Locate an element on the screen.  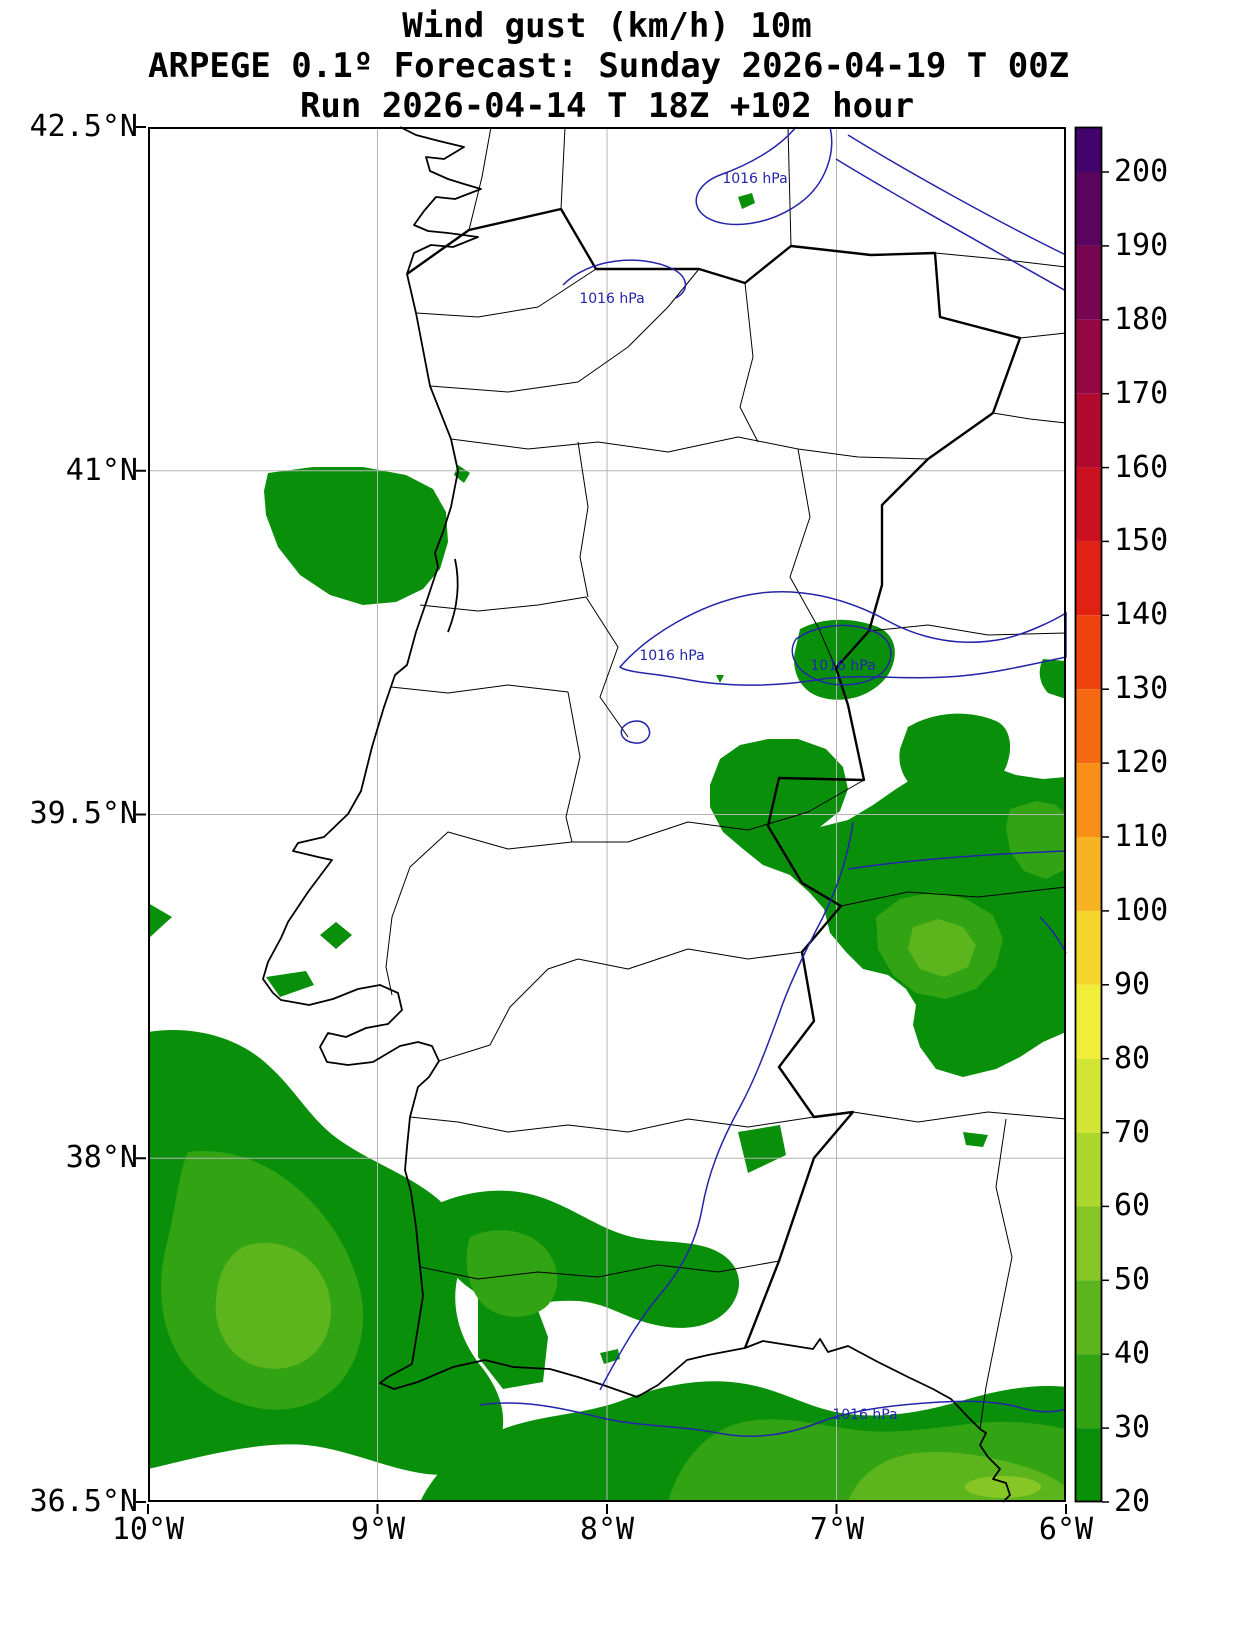
x-tick-label: 9°W is located at coordinates (378, 1529).